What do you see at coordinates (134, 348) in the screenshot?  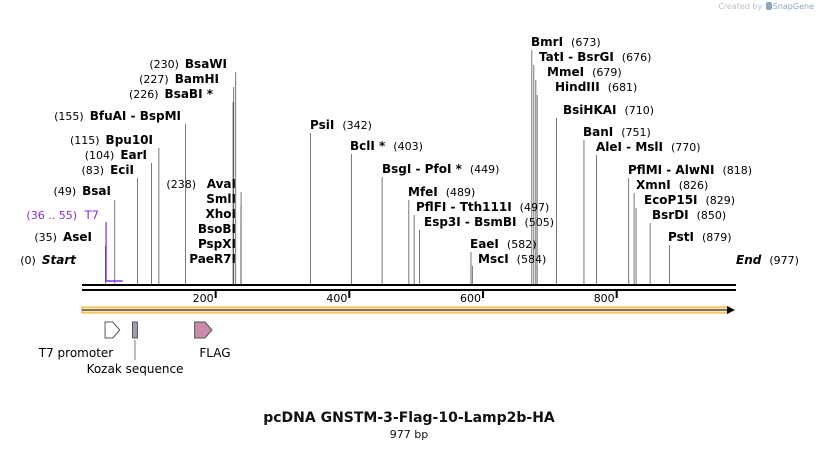 I see `features: T7 promoter Kozak sequence FLAG` at bounding box center [134, 348].